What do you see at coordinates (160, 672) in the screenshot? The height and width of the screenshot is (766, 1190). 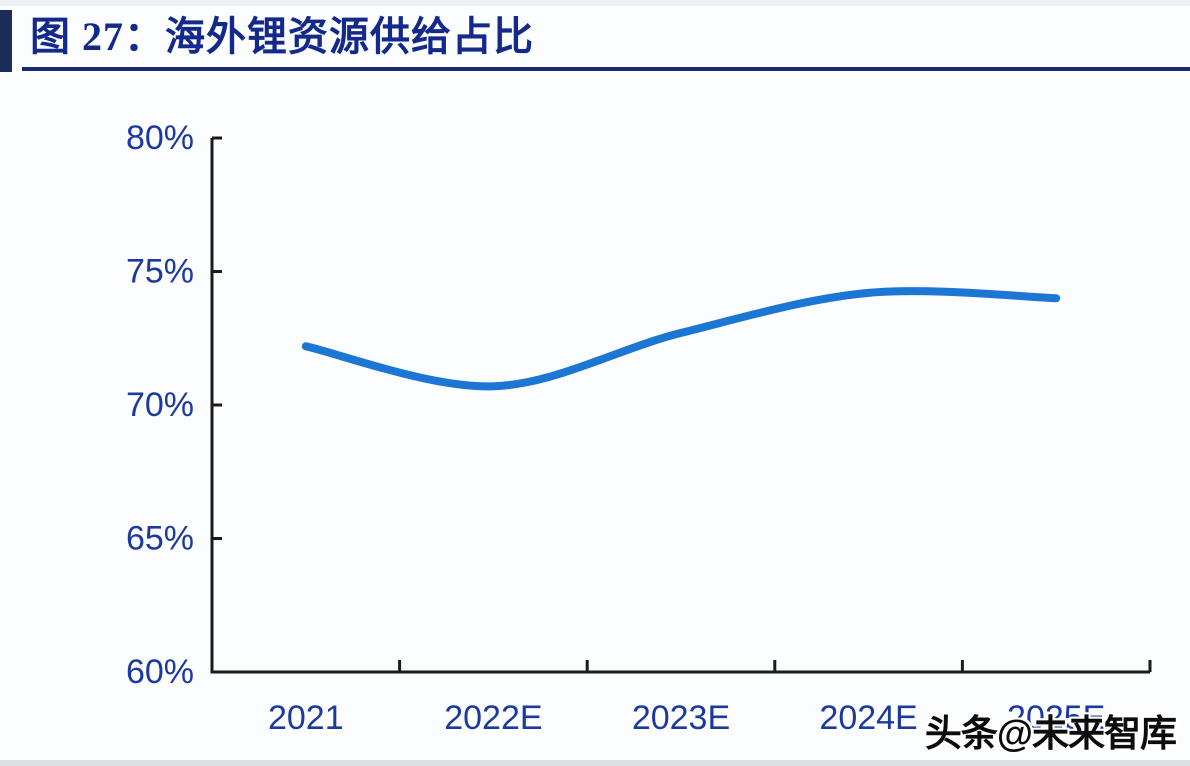 I see `y-axis-label: 60%` at bounding box center [160, 672].